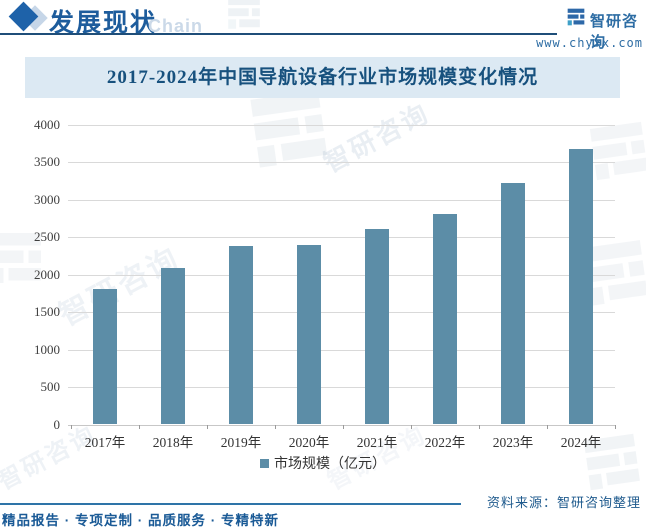  Describe the element at coordinates (576, 17) in the screenshot. I see `brand-logo-icon` at that location.